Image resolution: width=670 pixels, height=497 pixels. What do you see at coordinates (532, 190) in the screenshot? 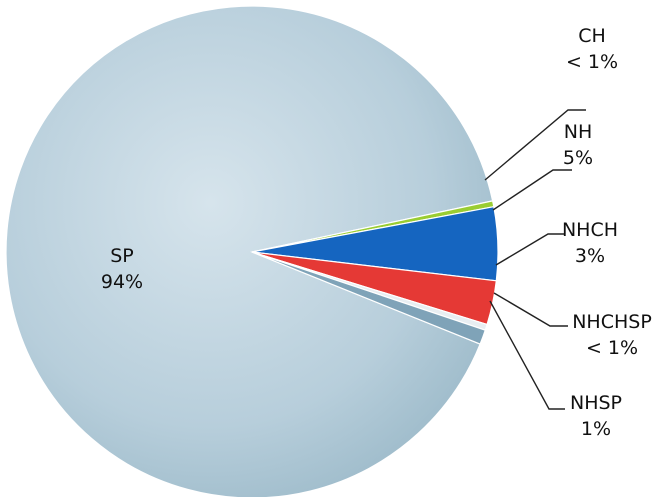
I see `leader-line-nh` at bounding box center [532, 190].